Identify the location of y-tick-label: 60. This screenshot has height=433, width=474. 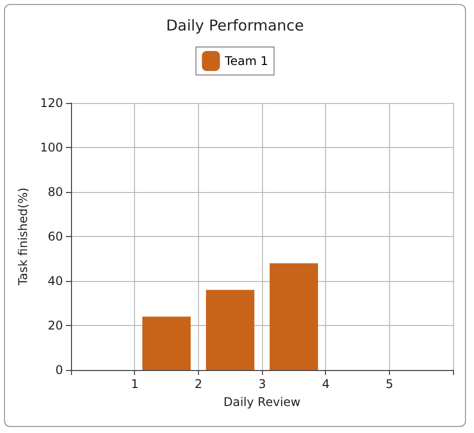
(55, 237).